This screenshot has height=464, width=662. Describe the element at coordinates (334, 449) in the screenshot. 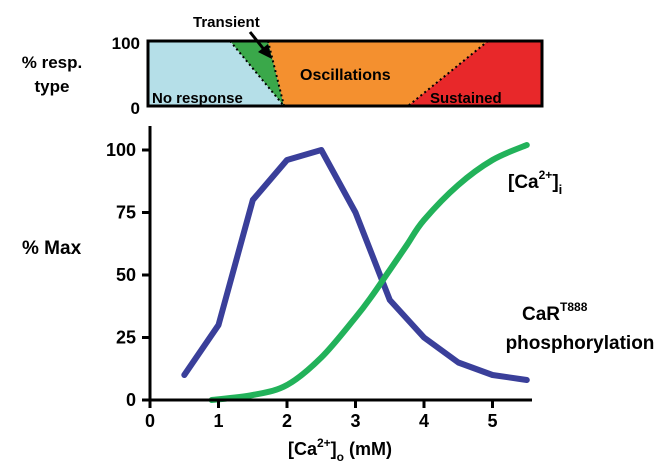

I see `x-axis-label-close: ]` at that location.